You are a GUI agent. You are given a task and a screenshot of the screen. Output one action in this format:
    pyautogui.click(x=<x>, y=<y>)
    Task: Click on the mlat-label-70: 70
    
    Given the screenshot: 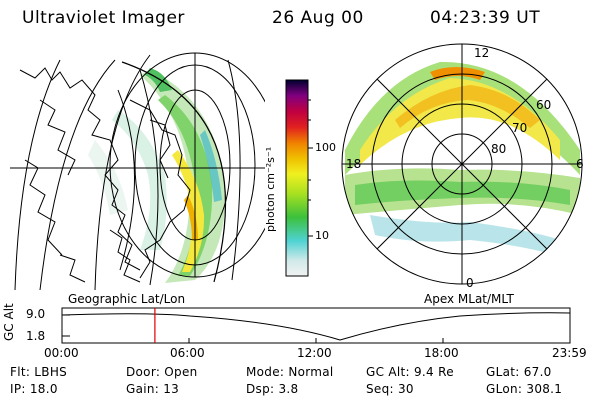 What is the action you would take?
    pyautogui.click(x=520, y=128)
    